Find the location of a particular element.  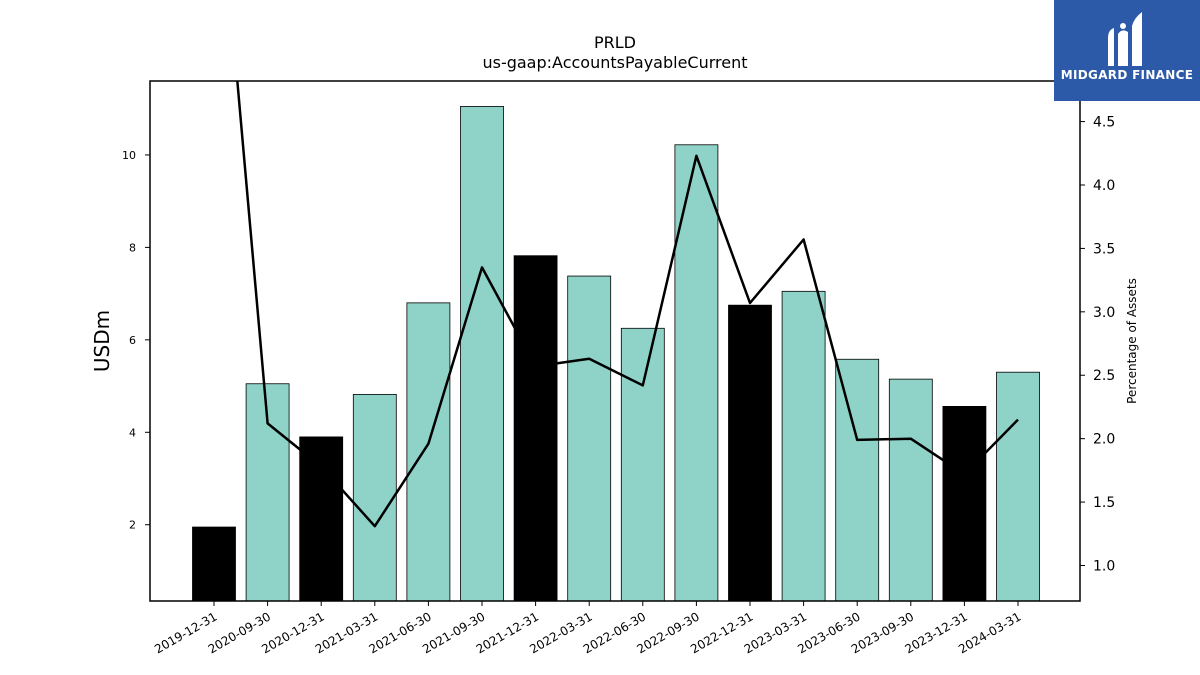

y2-tick-label: 1.0 is located at coordinates (1104, 566).